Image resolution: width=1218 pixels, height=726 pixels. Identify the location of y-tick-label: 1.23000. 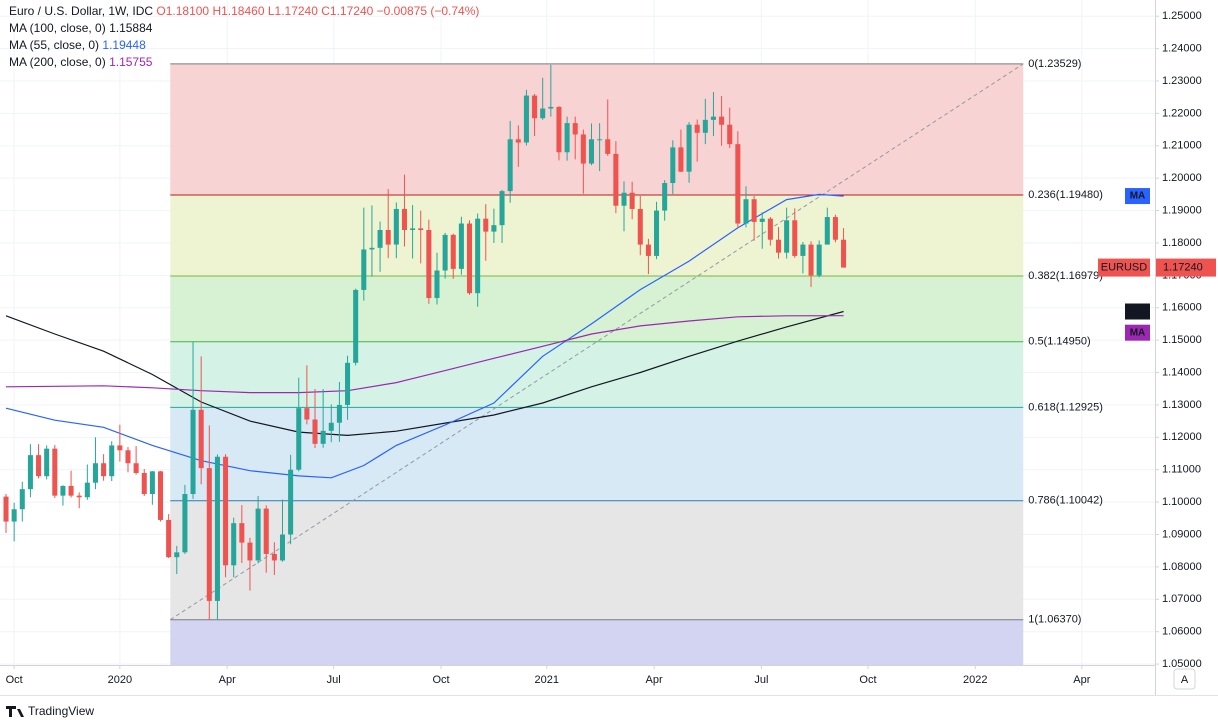
(1182, 81).